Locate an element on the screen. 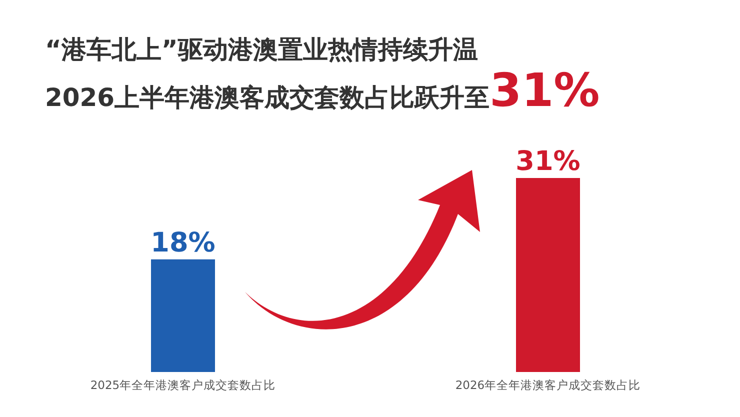  x-tick-label: 2025年全年港澳客户成交套数占比 is located at coordinates (183, 385).